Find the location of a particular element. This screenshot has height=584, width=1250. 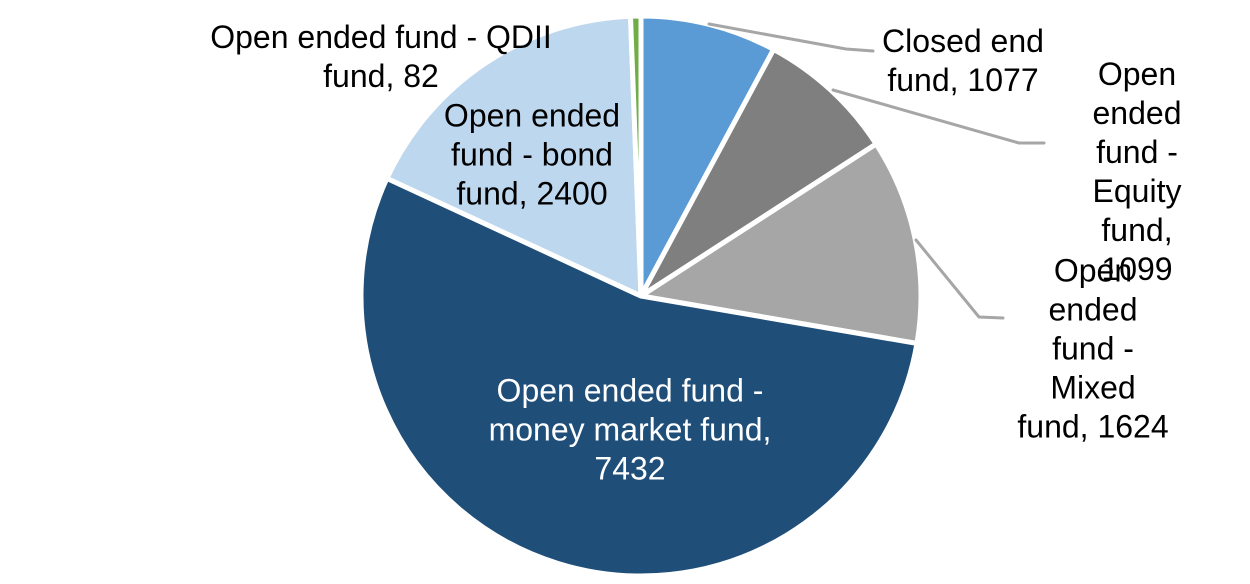

leader-line-closed-end-fund is located at coordinates (791, 37).